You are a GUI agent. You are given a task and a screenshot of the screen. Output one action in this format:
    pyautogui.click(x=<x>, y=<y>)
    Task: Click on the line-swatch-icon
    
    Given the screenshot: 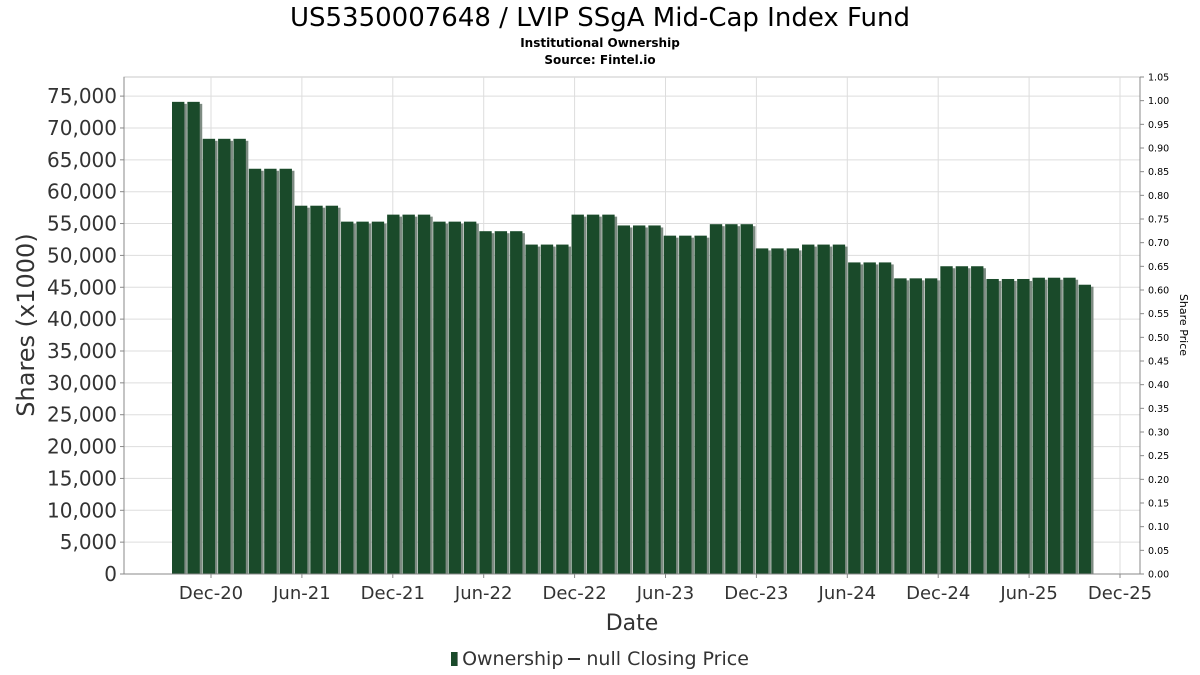 What is the action you would take?
    pyautogui.click(x=574, y=659)
    